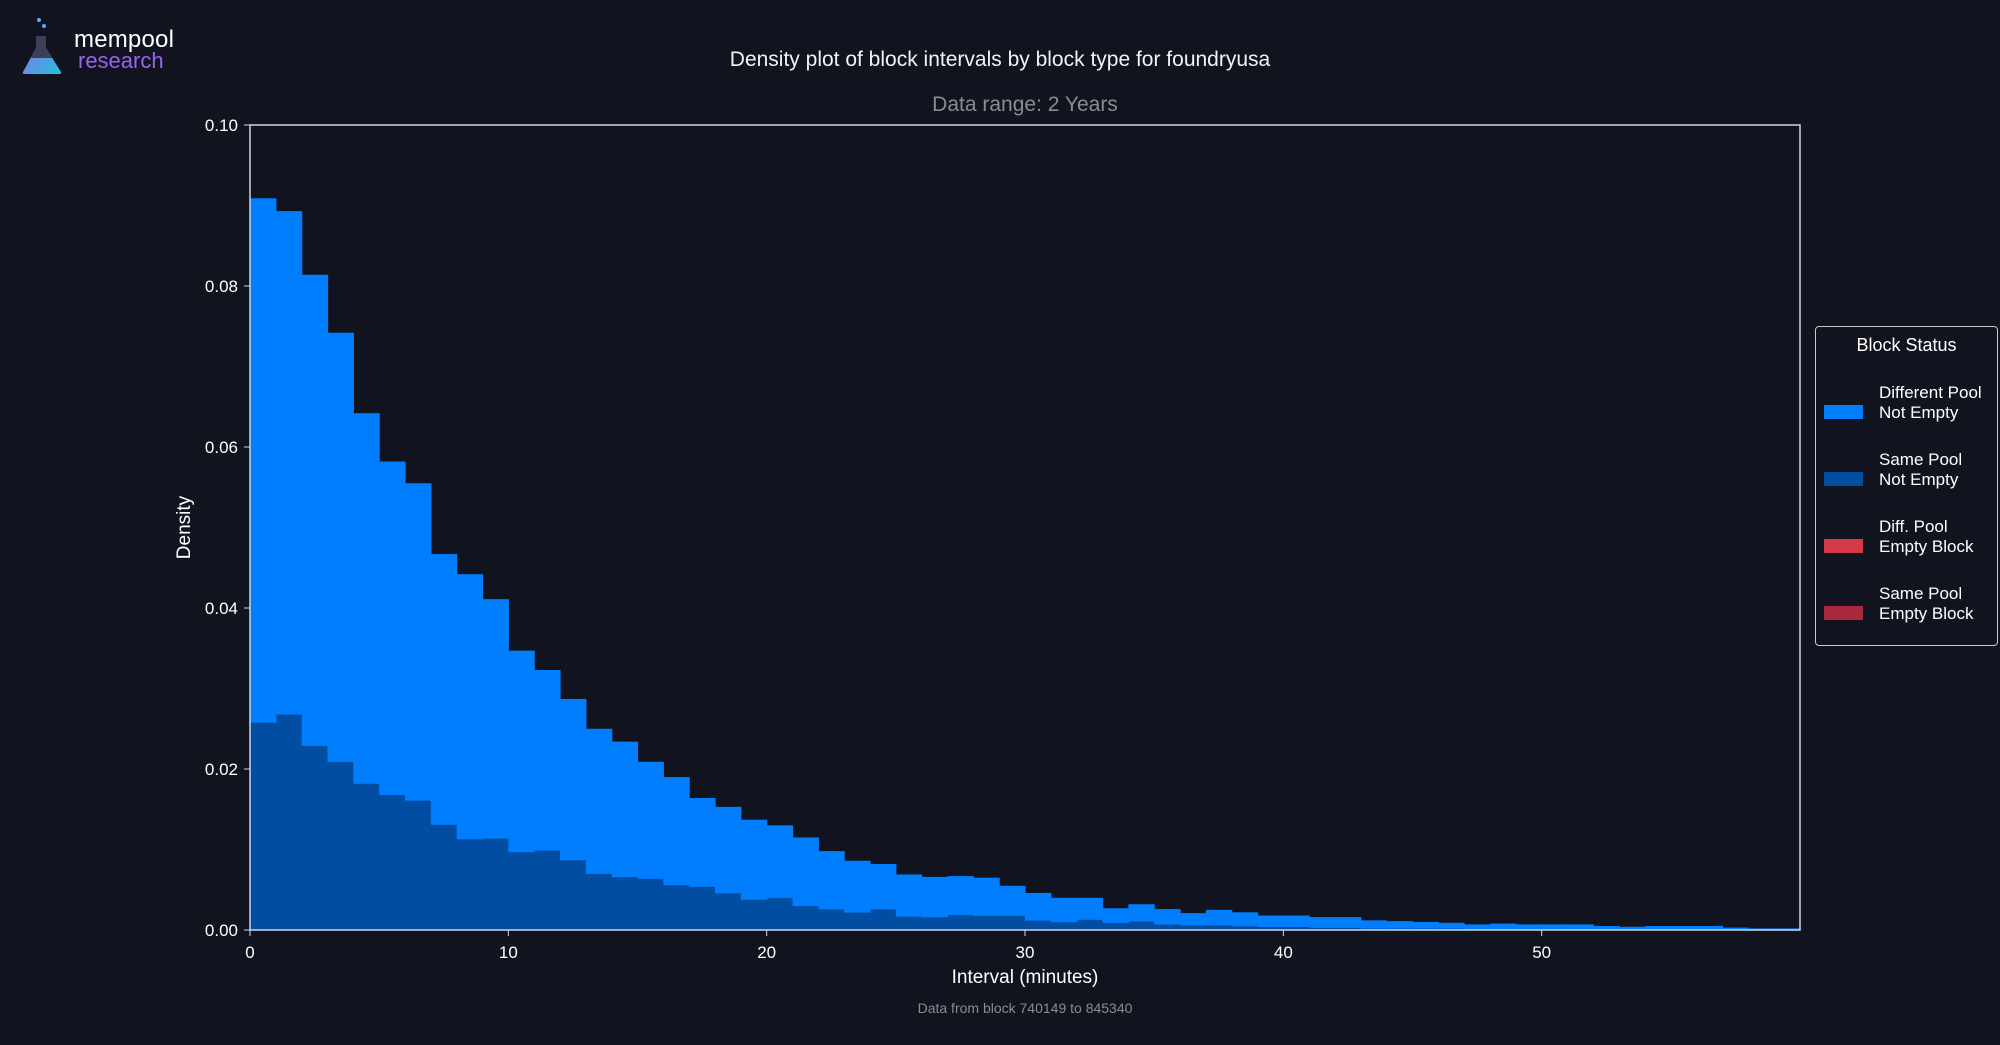 This screenshot has width=2000, height=1045. Describe the element at coordinates (766, 952) in the screenshot. I see `x-tick-label: 20` at that location.